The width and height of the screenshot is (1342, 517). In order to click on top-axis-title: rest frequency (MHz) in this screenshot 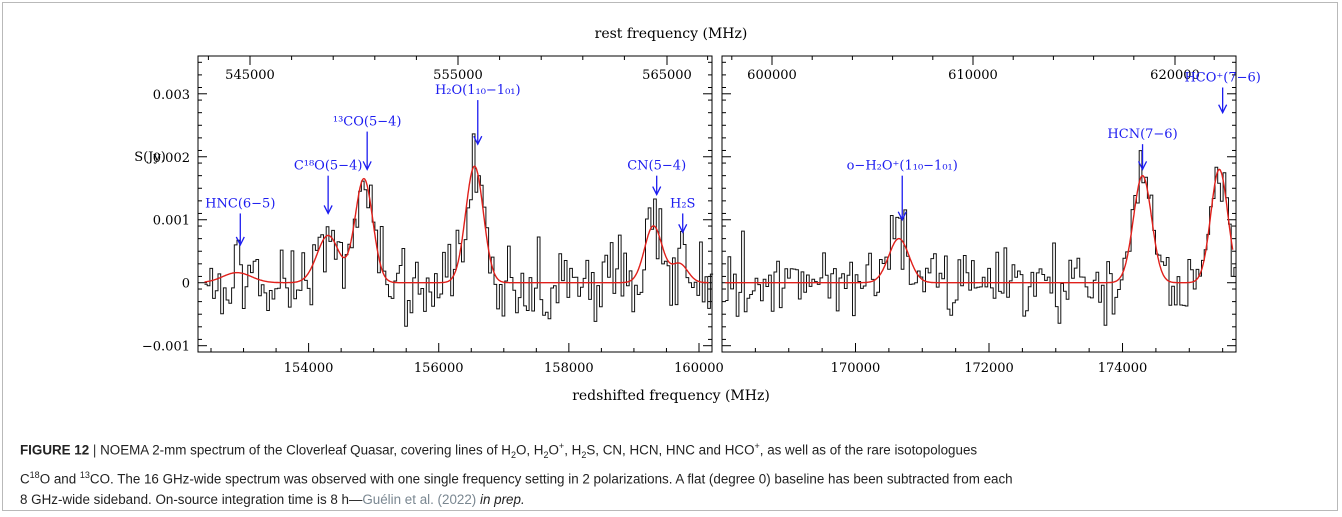, I will do `click(671, 34)`.